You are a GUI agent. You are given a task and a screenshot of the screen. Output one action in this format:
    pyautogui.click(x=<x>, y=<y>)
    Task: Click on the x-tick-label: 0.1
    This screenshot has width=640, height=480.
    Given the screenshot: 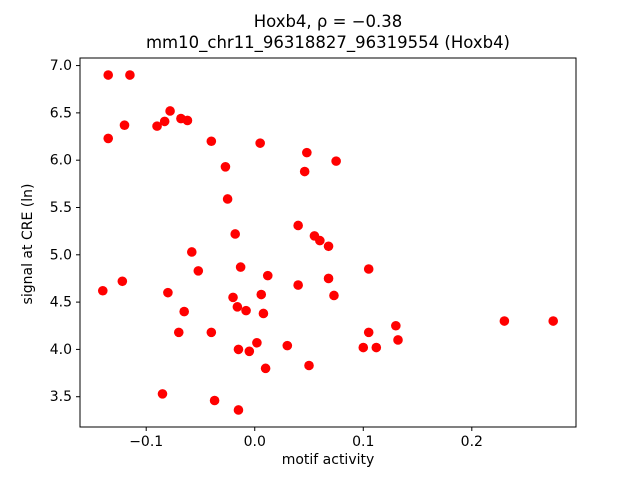 What is the action you would take?
    pyautogui.click(x=363, y=442)
    